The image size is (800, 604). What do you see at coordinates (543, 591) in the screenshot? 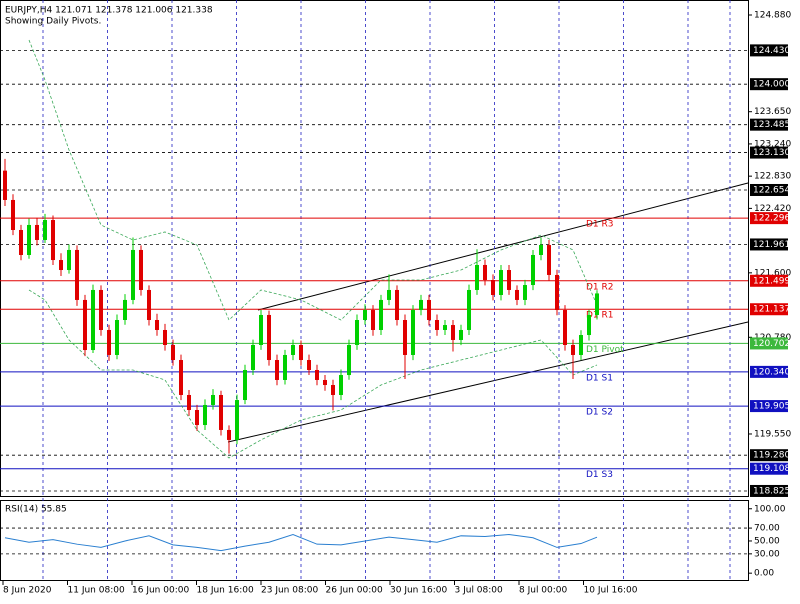
I see `x-tick-label: 8 Jul 00:00` at bounding box center [543, 591].